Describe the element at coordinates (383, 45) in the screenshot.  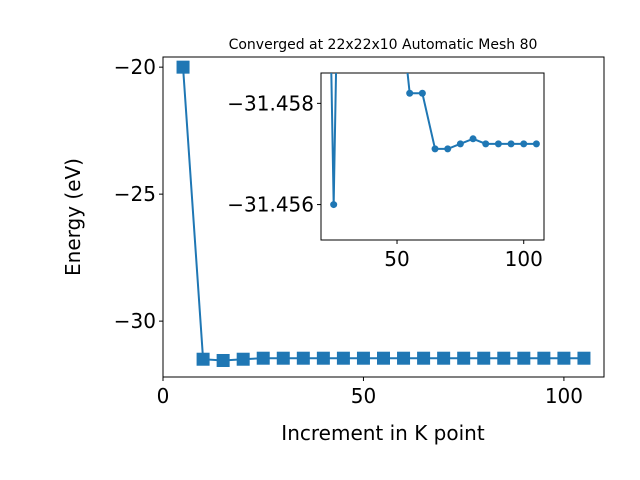
I see `chart-title: Converged at 22x22x10 Automatic Mesh 80` at that location.